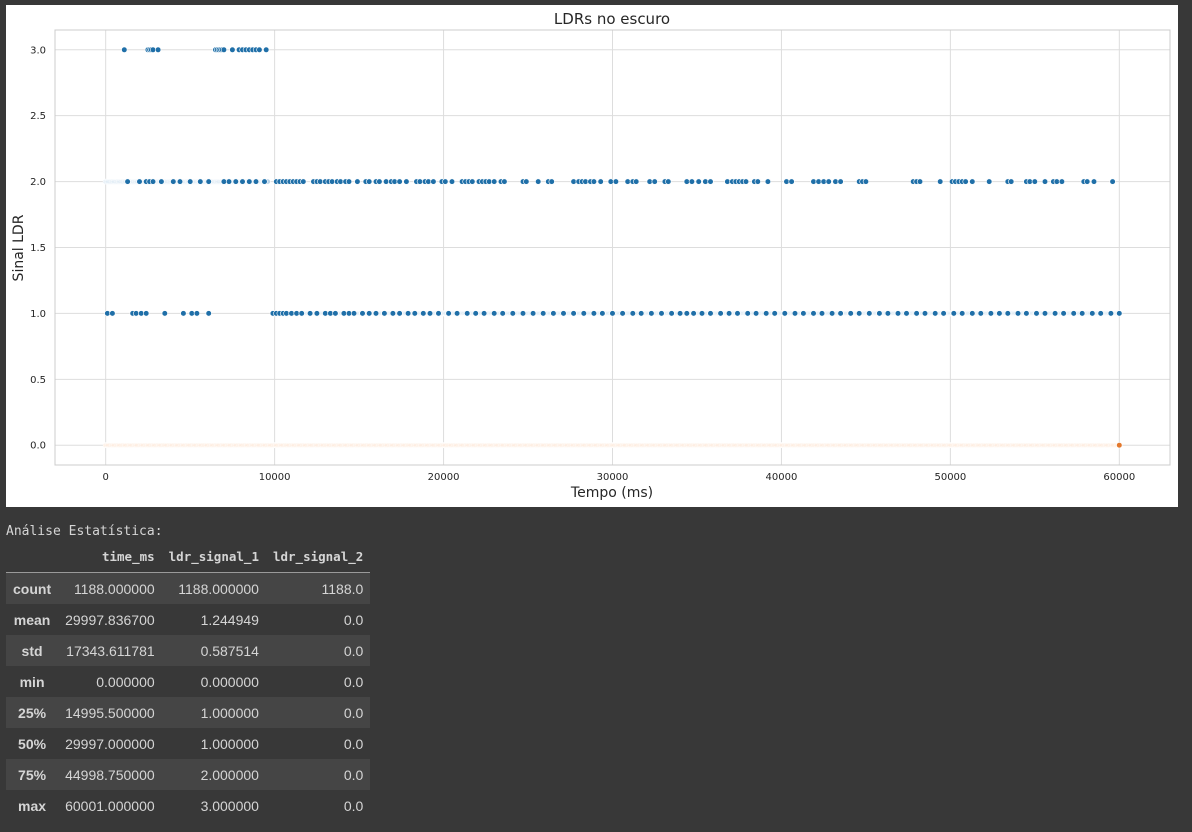 This screenshot has height=832, width=1192. What do you see at coordinates (38, 380) in the screenshot?
I see `y-tick-label: 0.5` at bounding box center [38, 380].